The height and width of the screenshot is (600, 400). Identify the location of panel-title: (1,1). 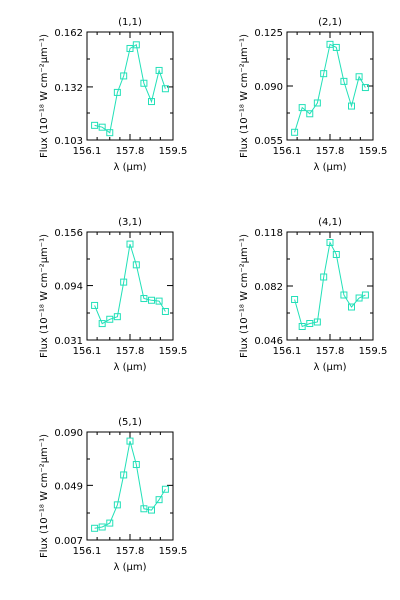
(130, 22).